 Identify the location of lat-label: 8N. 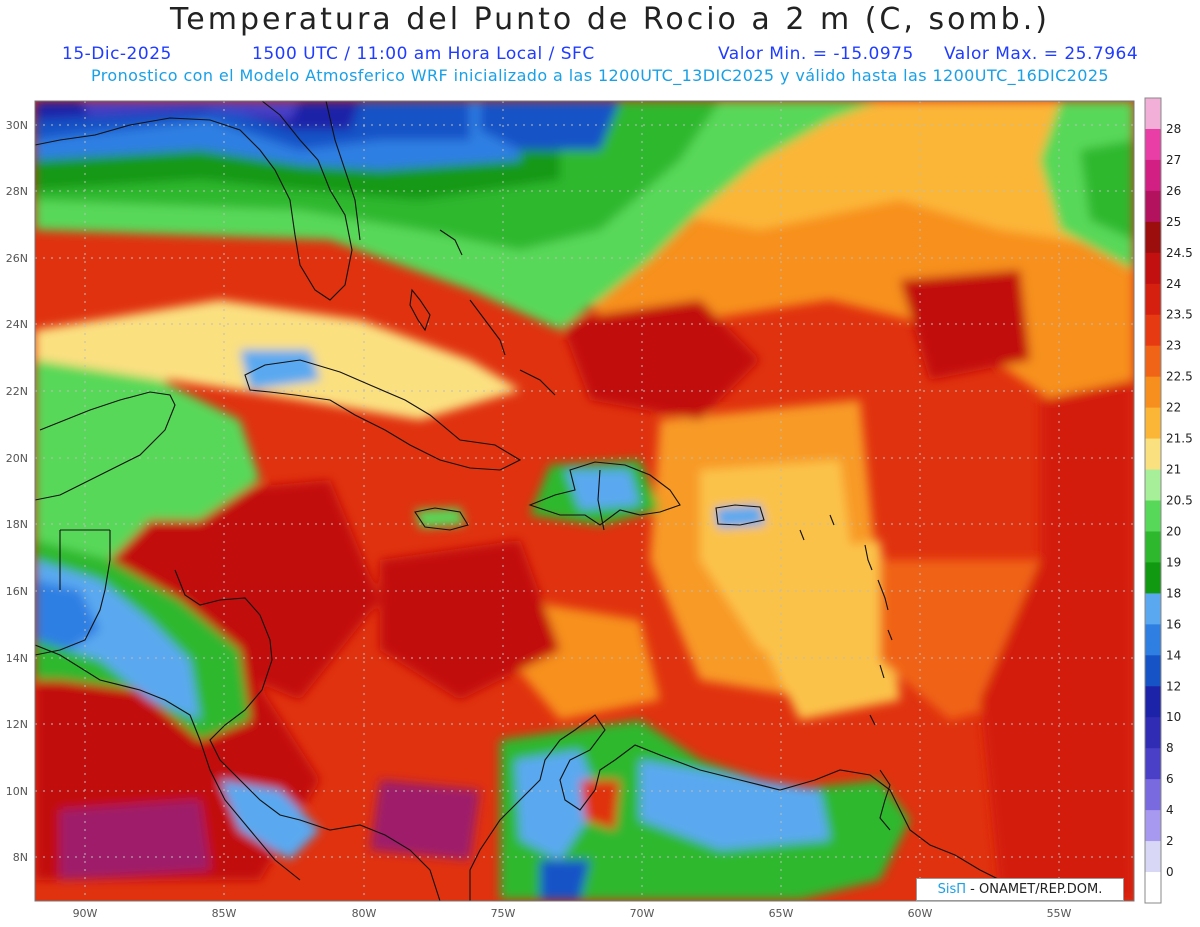
(20, 857).